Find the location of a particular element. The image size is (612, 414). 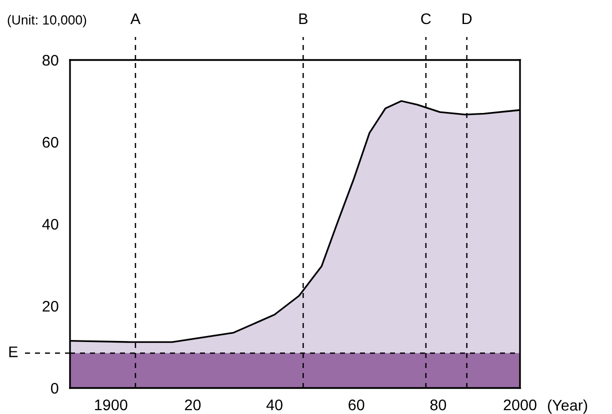

x-tick-label: 80 is located at coordinates (438, 405).